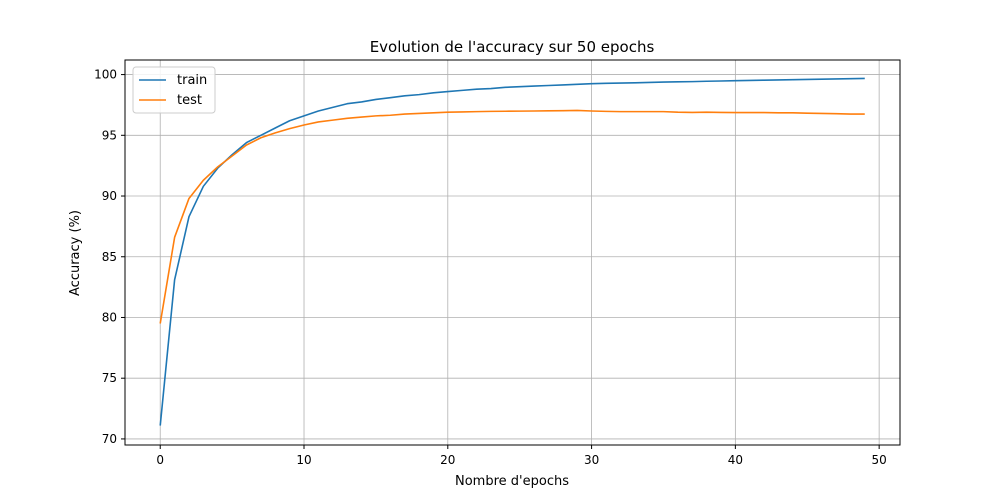  What do you see at coordinates (109, 317) in the screenshot?
I see `y-tick-label: 80` at bounding box center [109, 317].